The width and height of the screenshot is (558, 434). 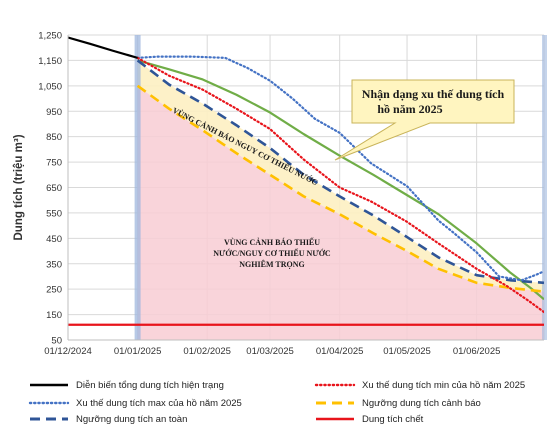 I want to click on callout-text-line2: hồ năm 2025, so click(x=409, y=109).